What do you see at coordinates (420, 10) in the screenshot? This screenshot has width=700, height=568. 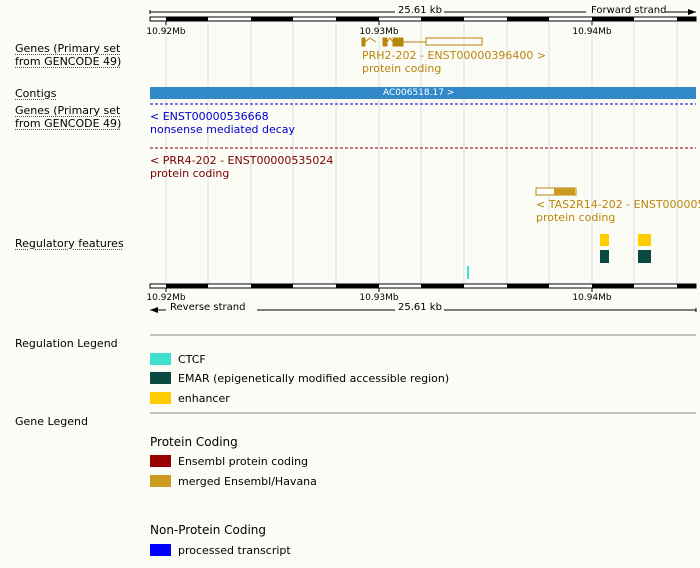 I see `top-span-label: 25.61 kb` at bounding box center [420, 10].